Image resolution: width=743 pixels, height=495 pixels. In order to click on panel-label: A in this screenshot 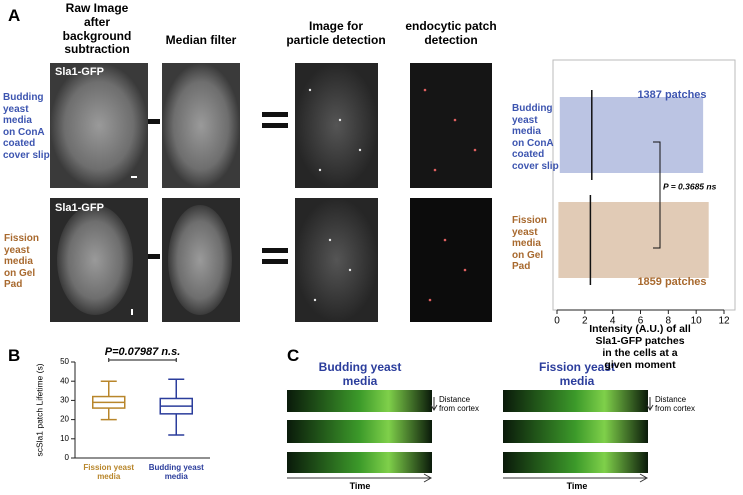, I will do `click(14, 15)`.